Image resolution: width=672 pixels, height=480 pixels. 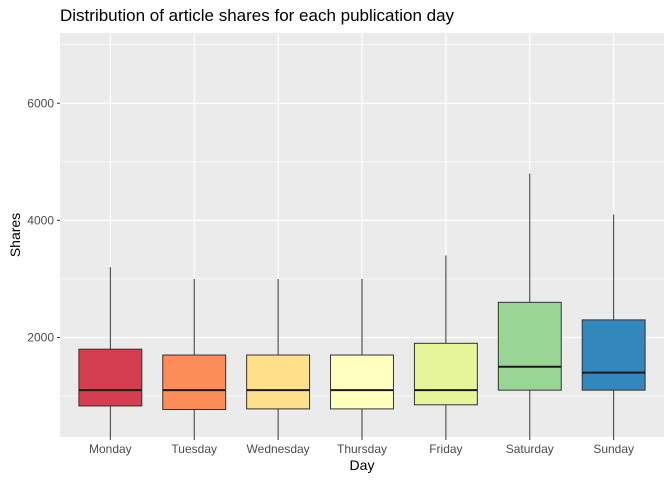 I want to click on box-friday, so click(x=445, y=374).